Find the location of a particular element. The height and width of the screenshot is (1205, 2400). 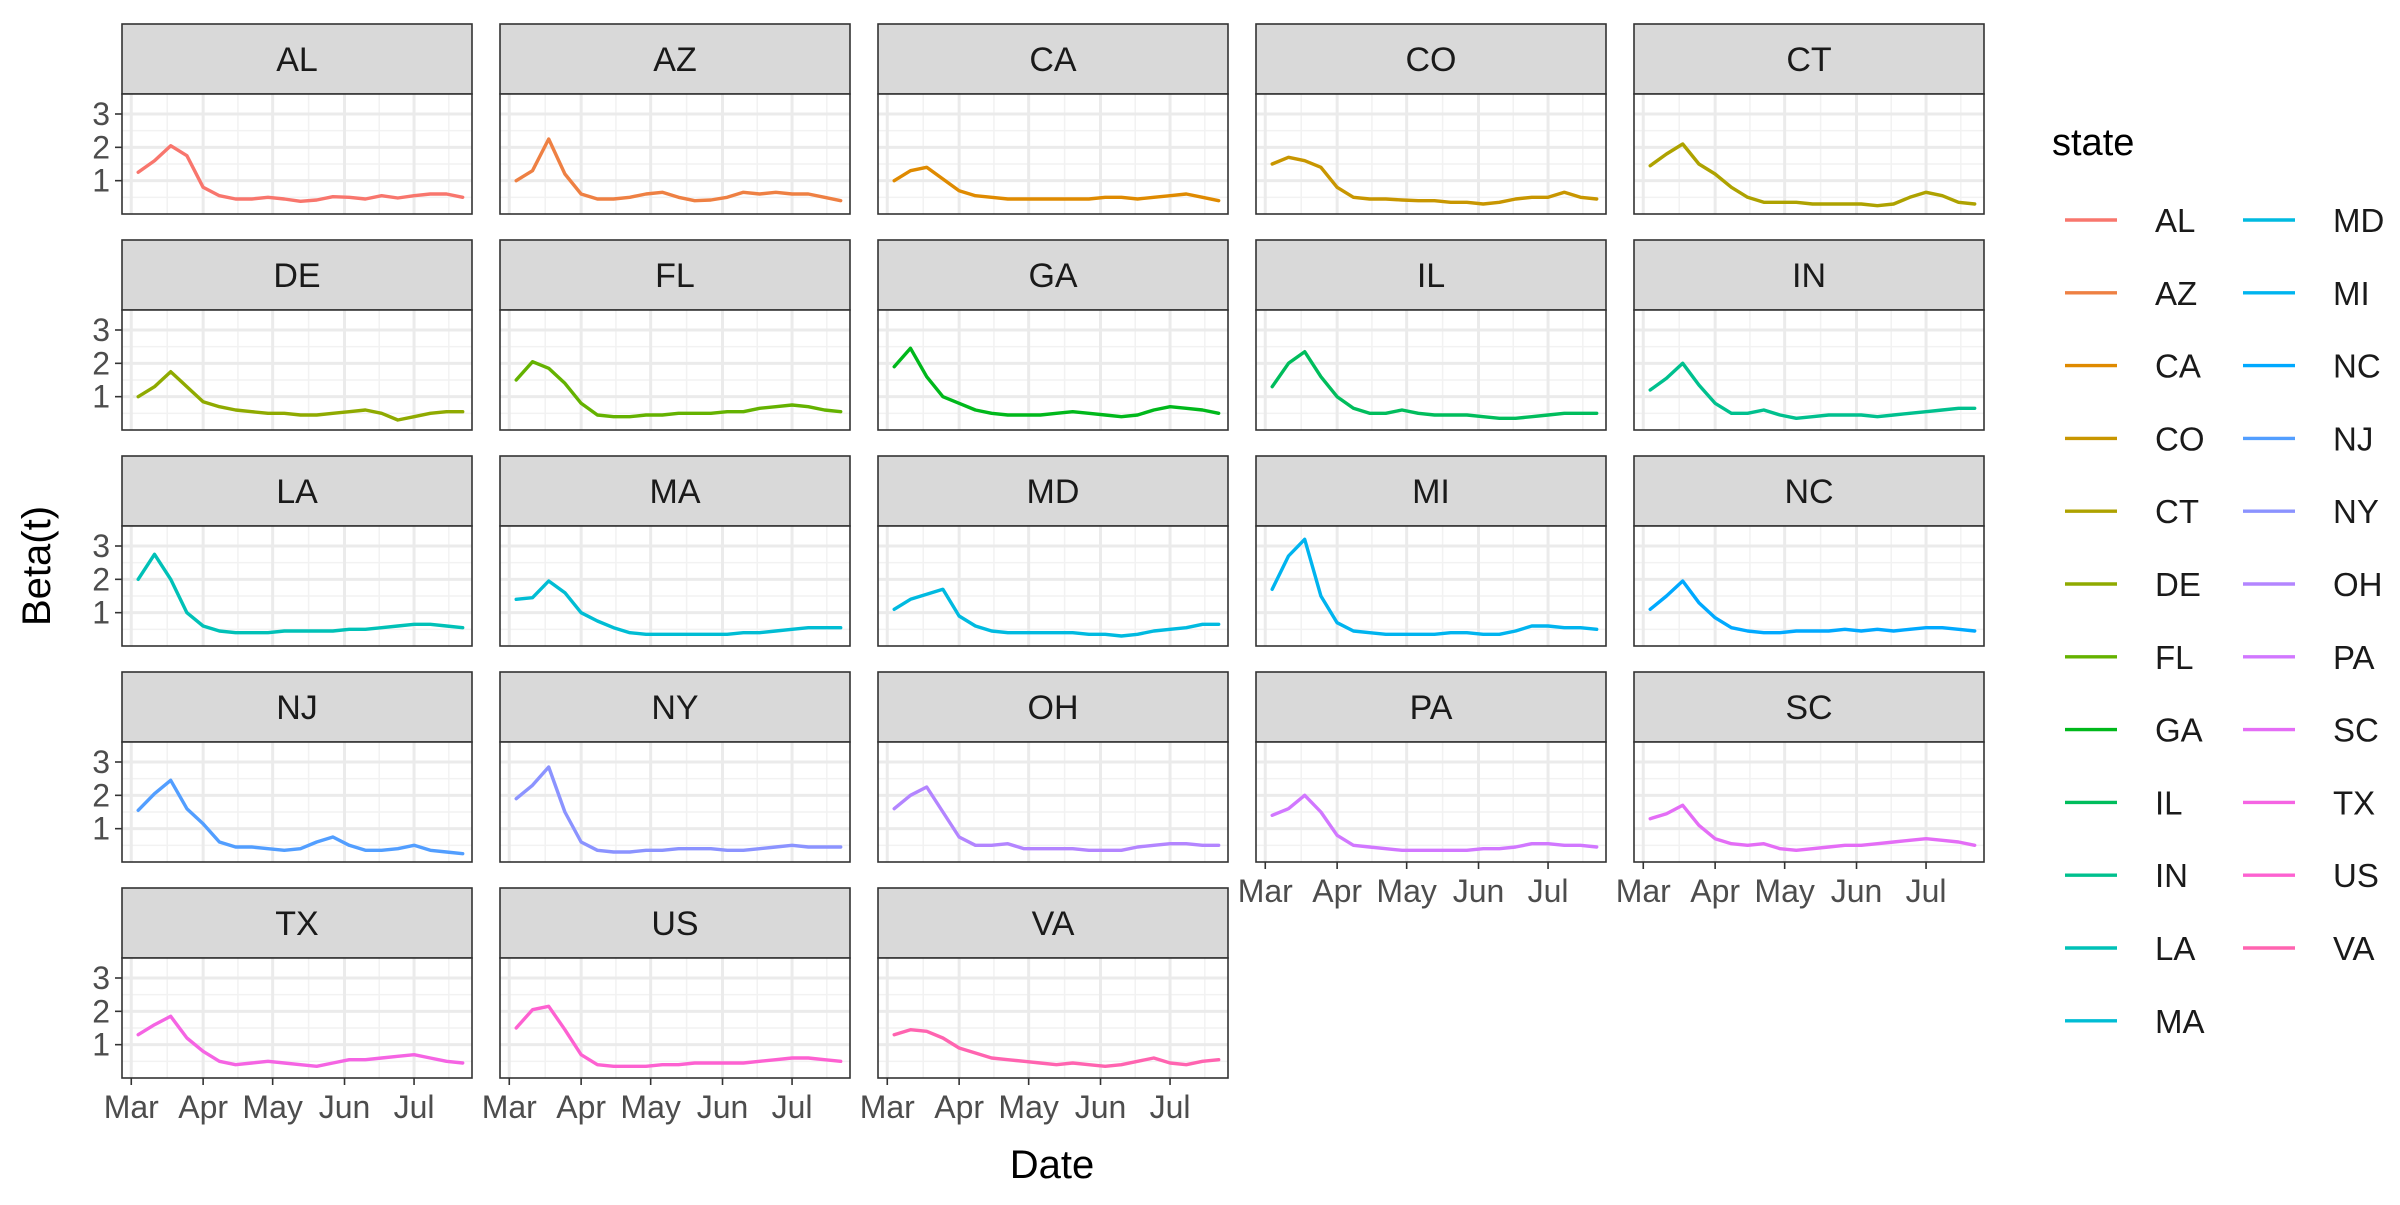

facet-strip-label: OH is located at coordinates (1053, 708).